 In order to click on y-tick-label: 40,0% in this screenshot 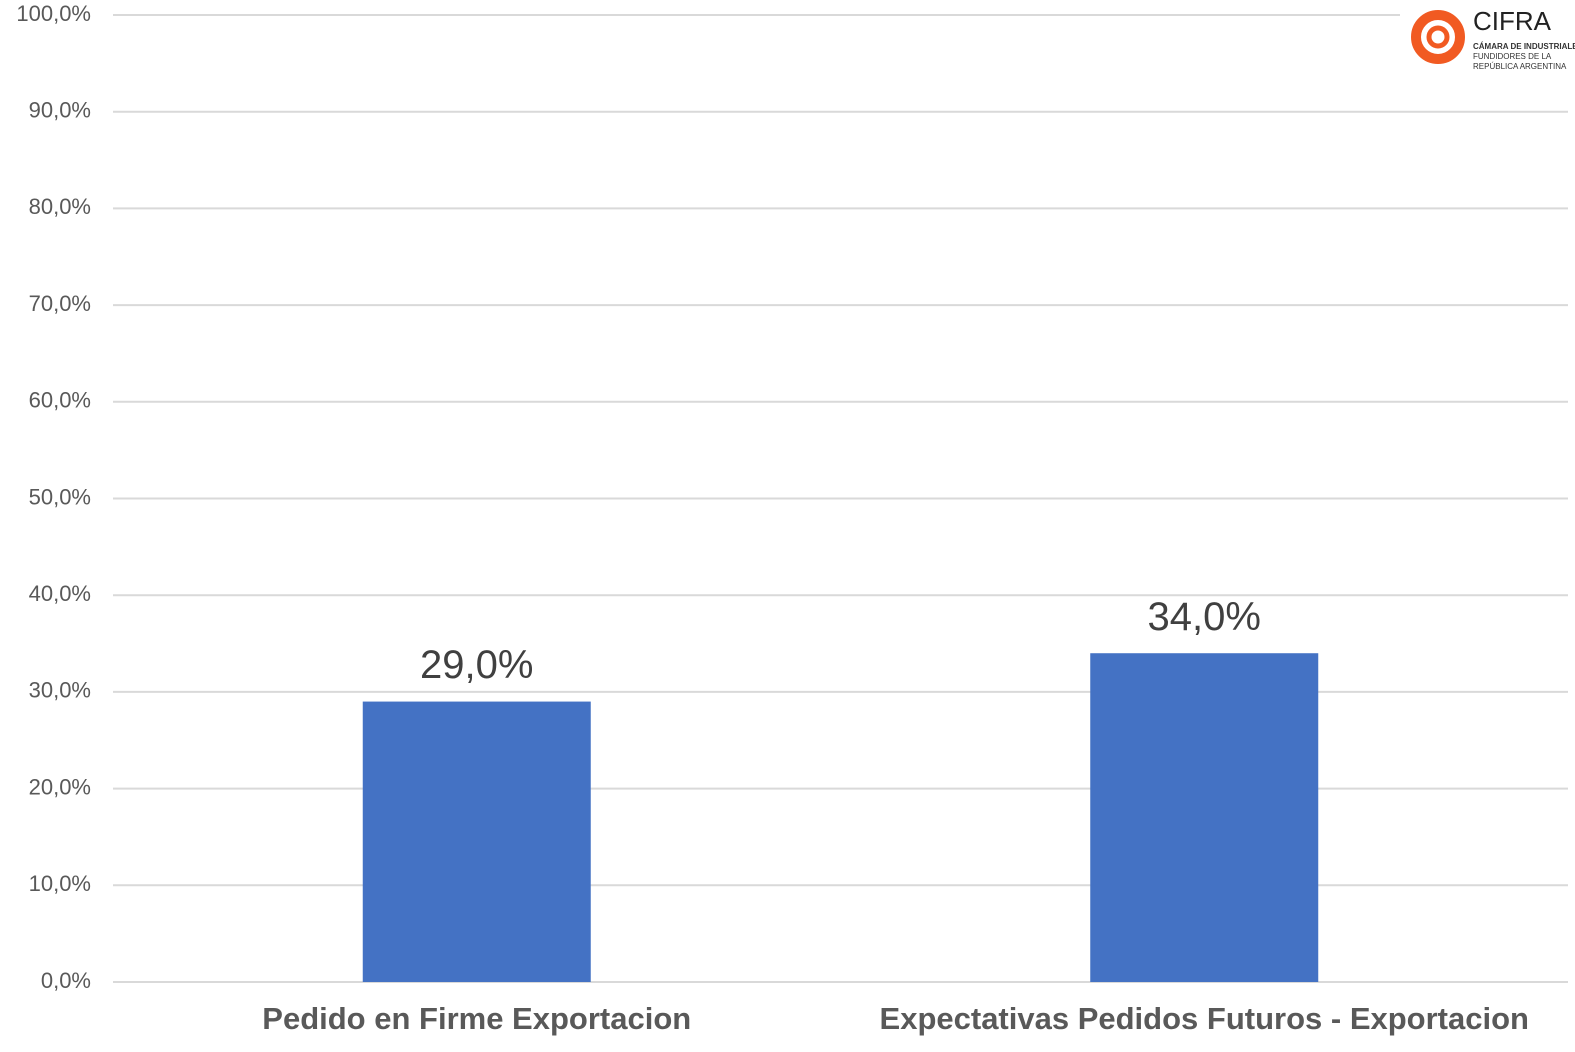, I will do `click(60, 593)`.